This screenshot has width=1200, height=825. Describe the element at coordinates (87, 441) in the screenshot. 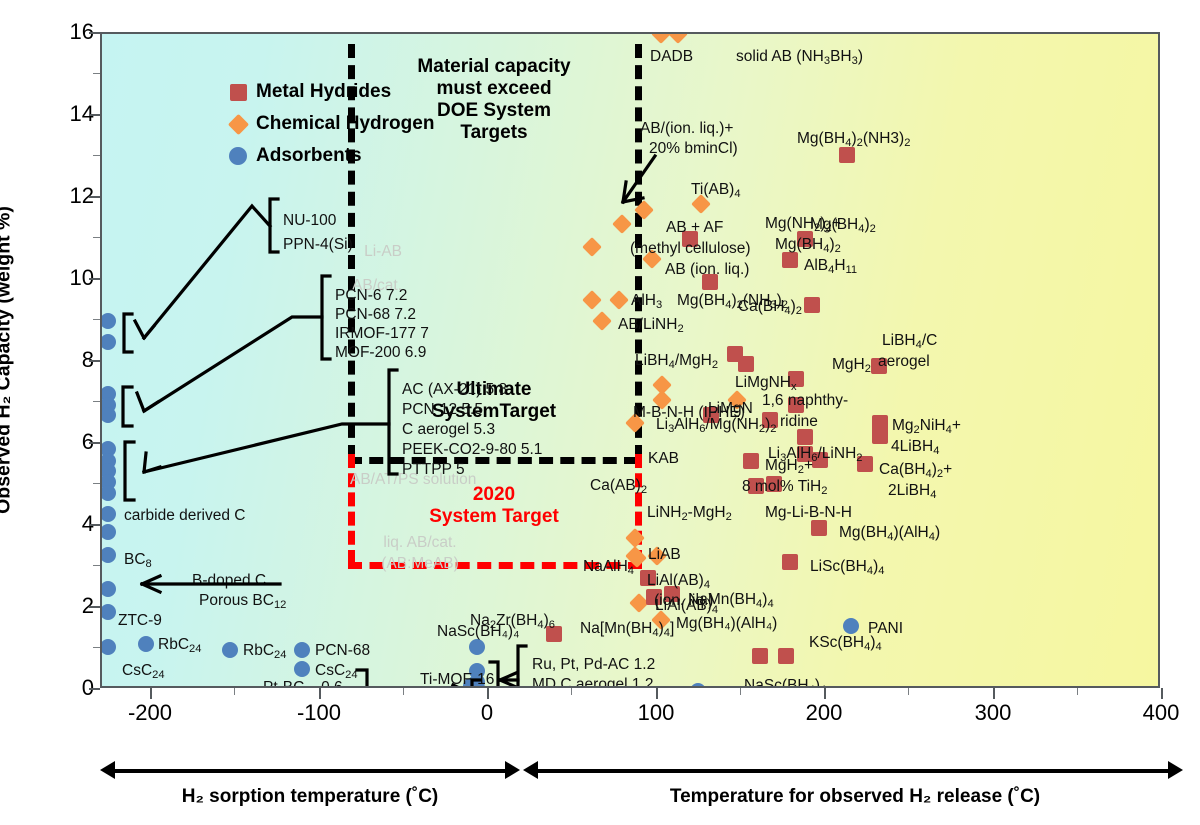

I see `y-tick-6: 6` at that location.